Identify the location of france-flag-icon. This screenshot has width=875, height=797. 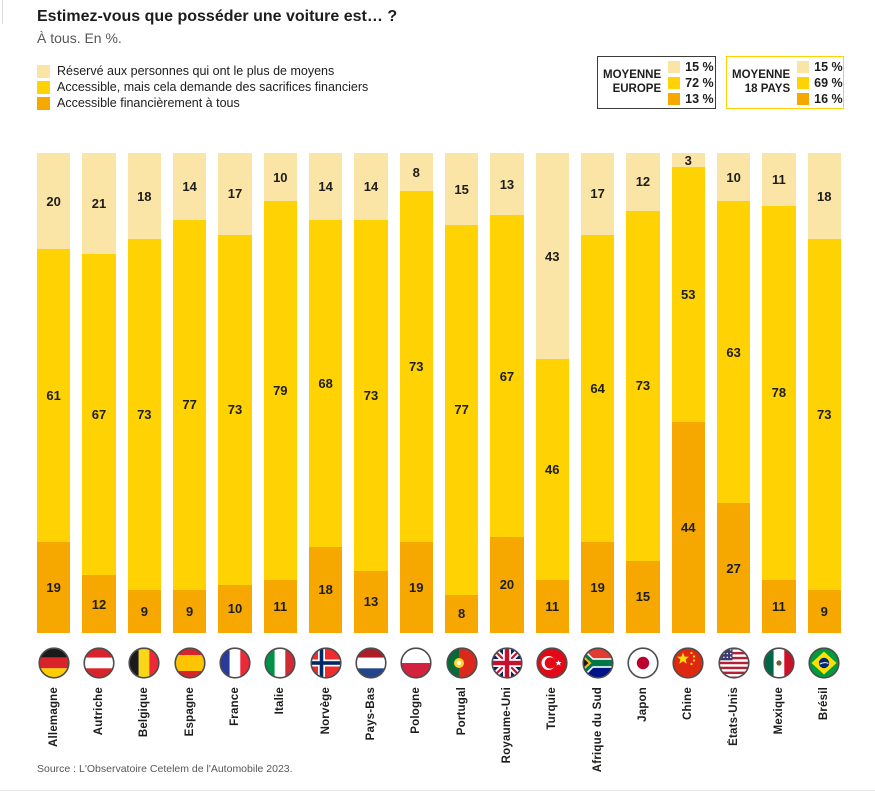
(235, 663).